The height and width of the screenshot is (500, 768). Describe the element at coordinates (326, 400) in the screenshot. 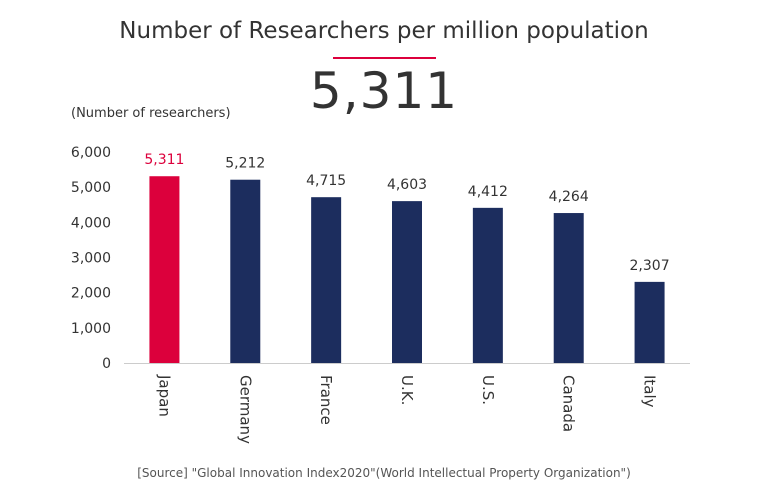

I see `x-tick-label: France` at that location.